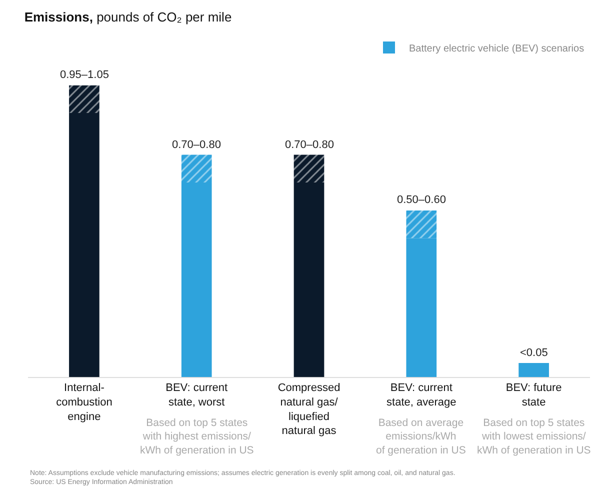 The width and height of the screenshot is (608, 495). What do you see at coordinates (534, 436) in the screenshot?
I see `text: Based on top 5 states with lowest emissions/ kWh of generation in US` at bounding box center [534, 436].